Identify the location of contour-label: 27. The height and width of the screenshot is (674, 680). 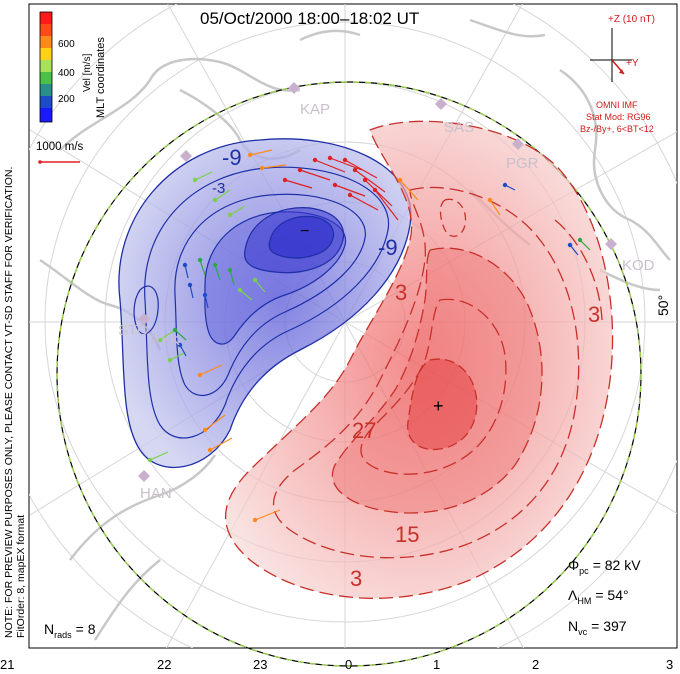
(364, 430).